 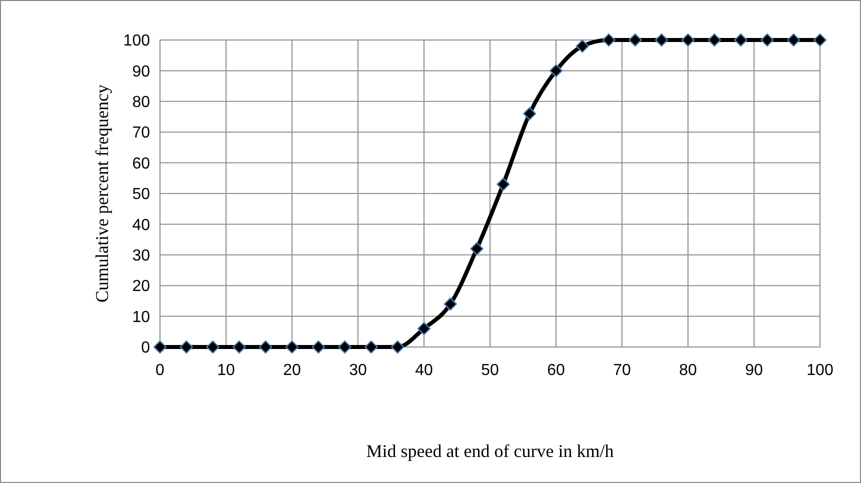 What do you see at coordinates (141, 163) in the screenshot?
I see `y-tick-label: 60` at bounding box center [141, 163].